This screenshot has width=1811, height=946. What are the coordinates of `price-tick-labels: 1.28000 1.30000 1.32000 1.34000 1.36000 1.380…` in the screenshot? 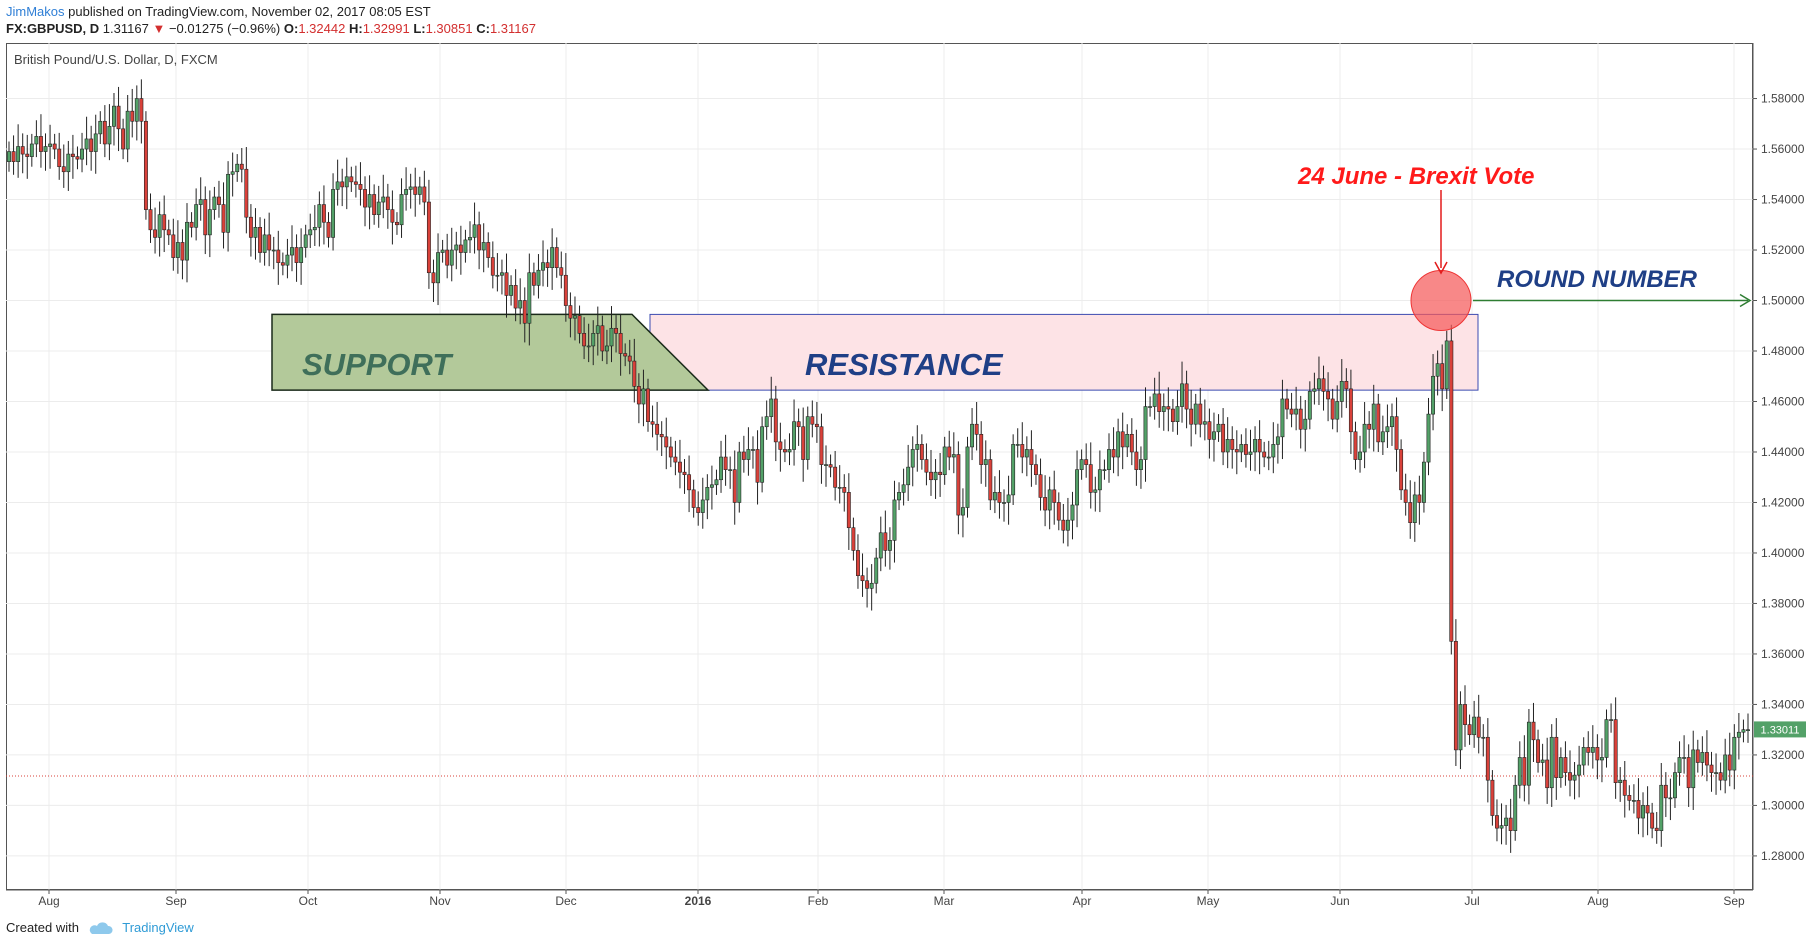 It's located at (1779, 477).